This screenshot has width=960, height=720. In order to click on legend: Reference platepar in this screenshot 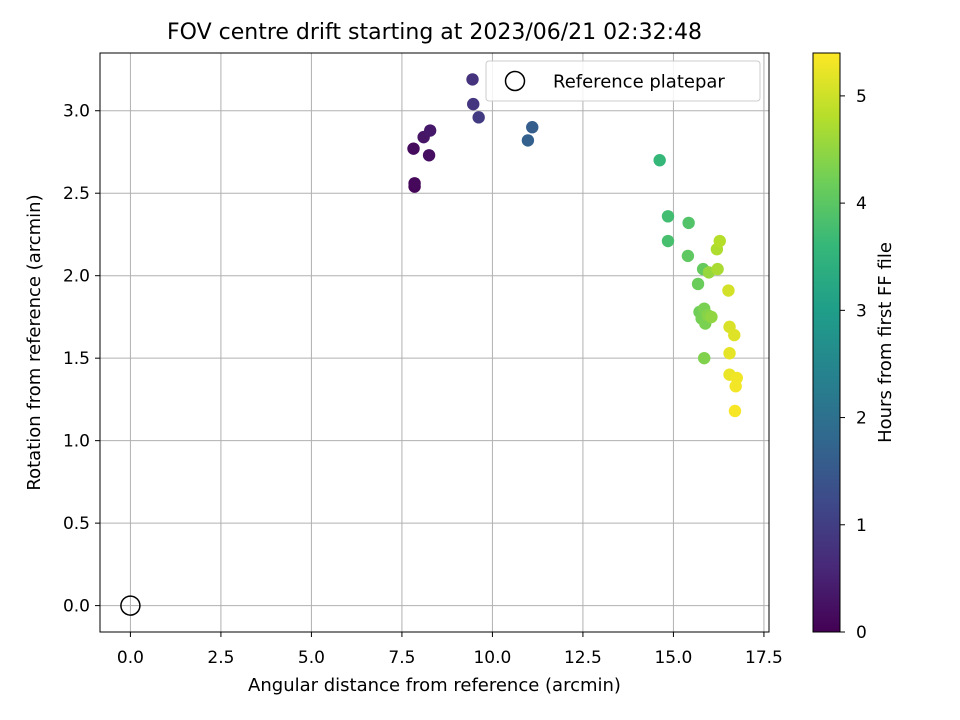, I will do `click(623, 81)`.